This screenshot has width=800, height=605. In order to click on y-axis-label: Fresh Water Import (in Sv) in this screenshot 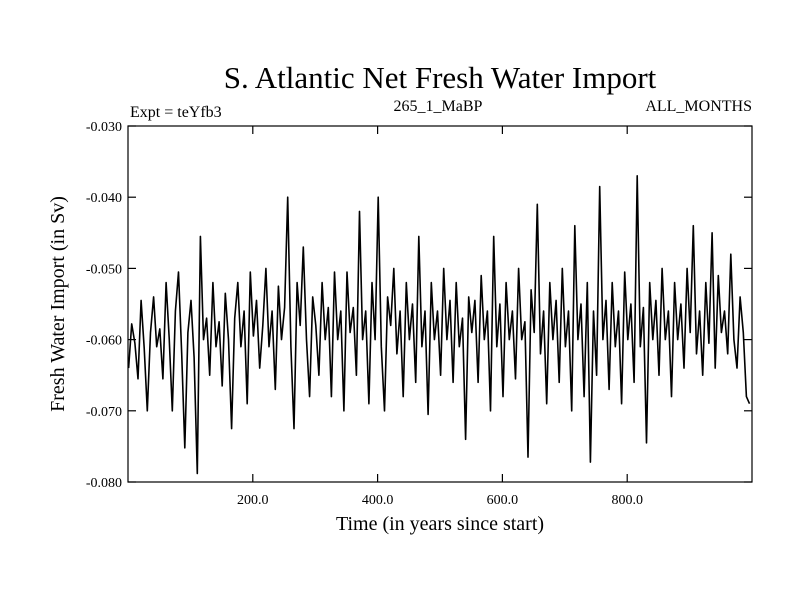, I will do `click(58, 304)`.